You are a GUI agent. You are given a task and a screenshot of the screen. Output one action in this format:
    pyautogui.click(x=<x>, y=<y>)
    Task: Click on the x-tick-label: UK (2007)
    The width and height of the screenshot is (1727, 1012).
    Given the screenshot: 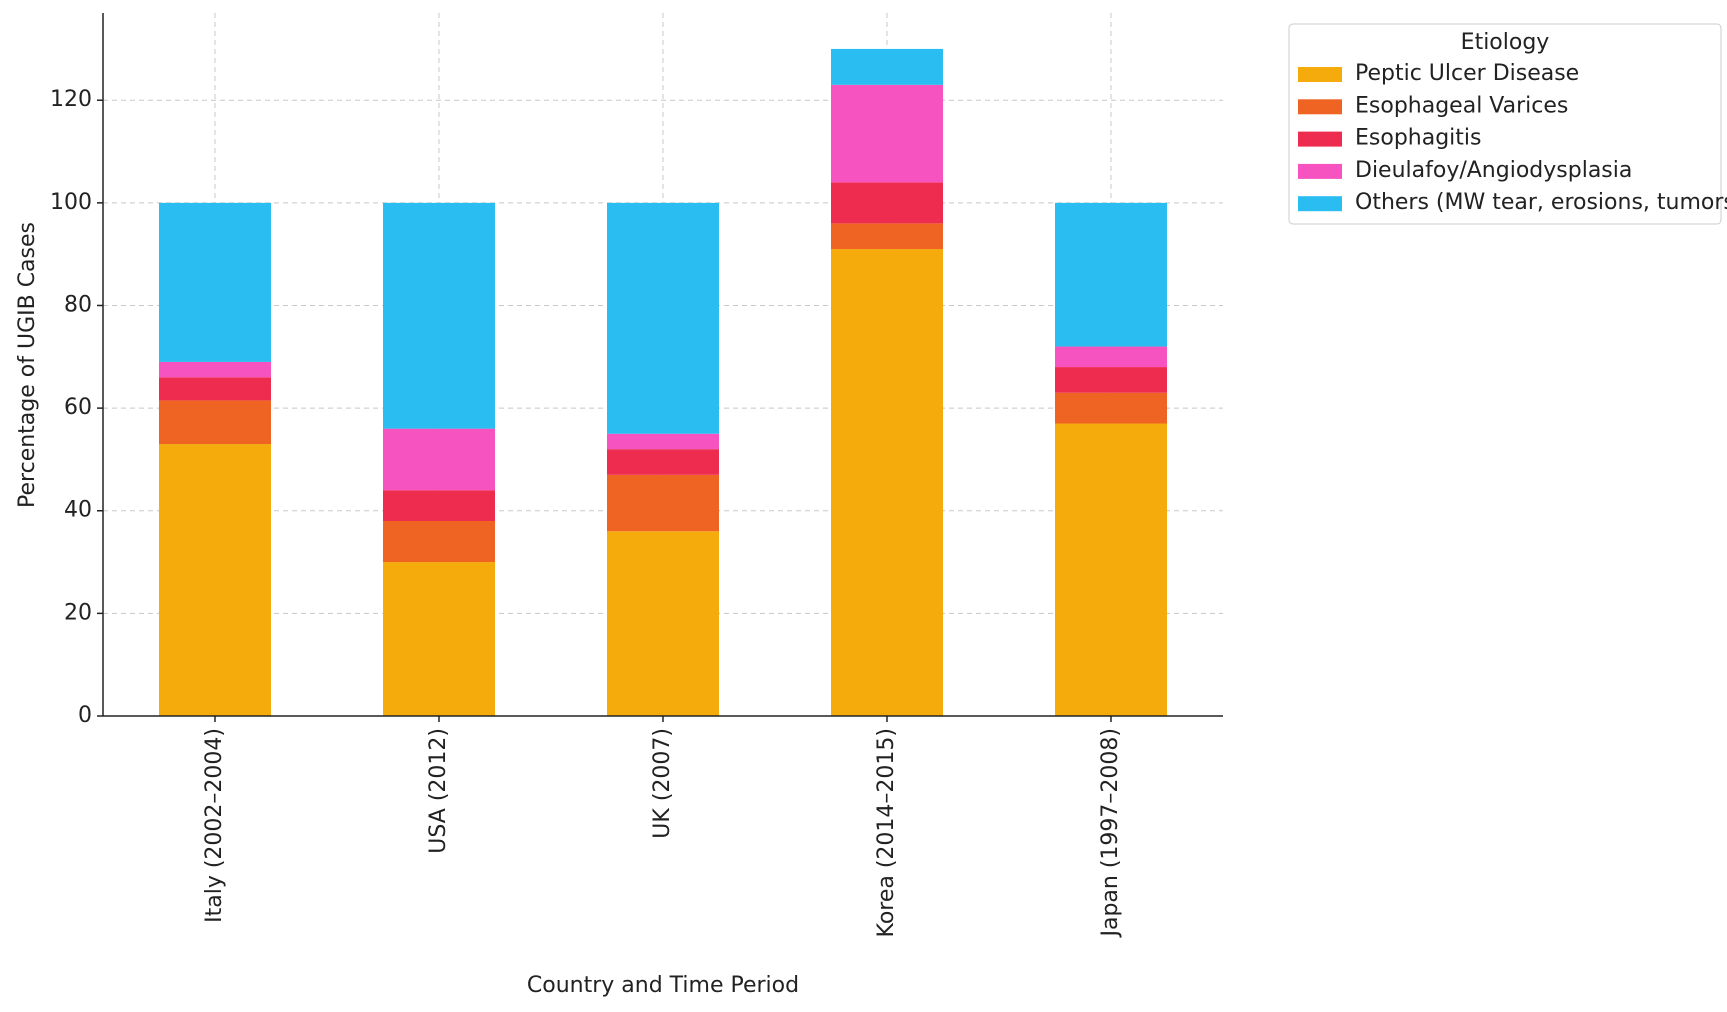 What is the action you would take?
    pyautogui.click(x=662, y=783)
    